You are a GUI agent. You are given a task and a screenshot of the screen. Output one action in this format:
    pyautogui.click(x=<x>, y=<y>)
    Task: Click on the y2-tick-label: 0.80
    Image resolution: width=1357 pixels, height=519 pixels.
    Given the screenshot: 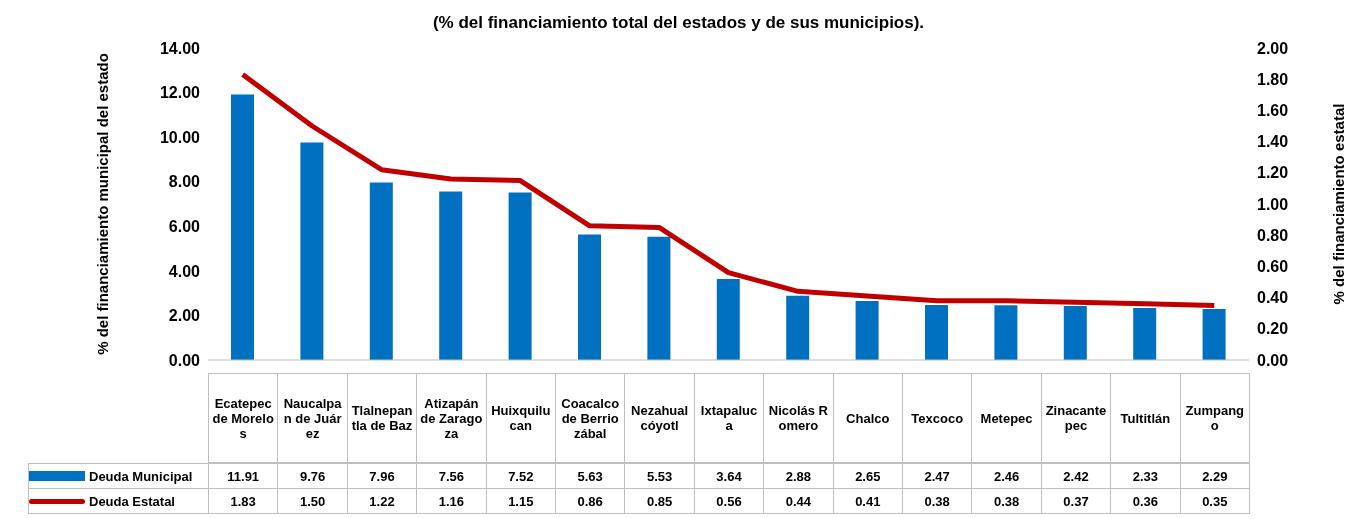 What is the action you would take?
    pyautogui.click(x=1273, y=235)
    